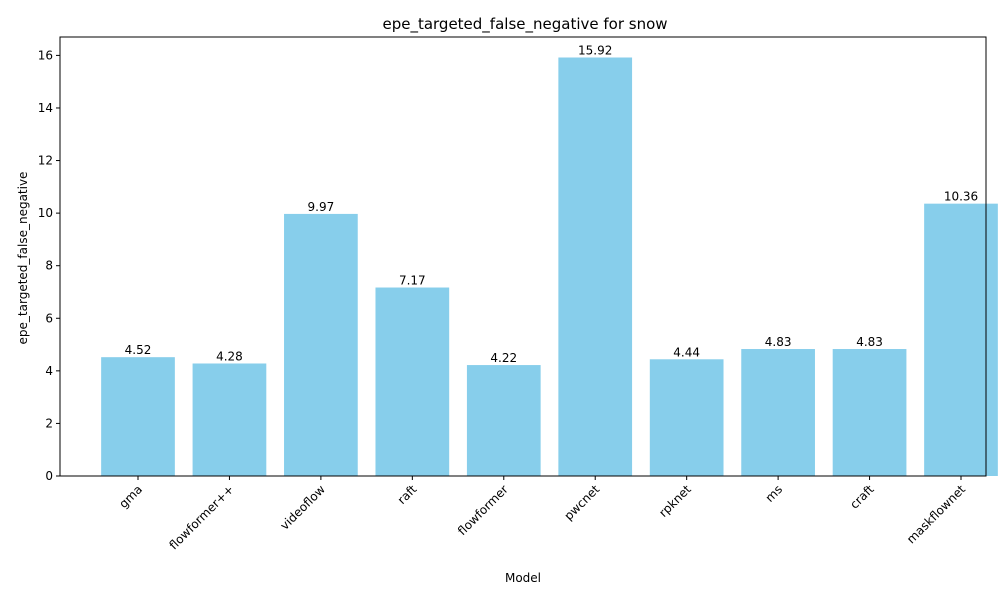 The height and width of the screenshot is (600, 1000). Describe the element at coordinates (229, 419) in the screenshot. I see `bar-flowformer++` at that location.